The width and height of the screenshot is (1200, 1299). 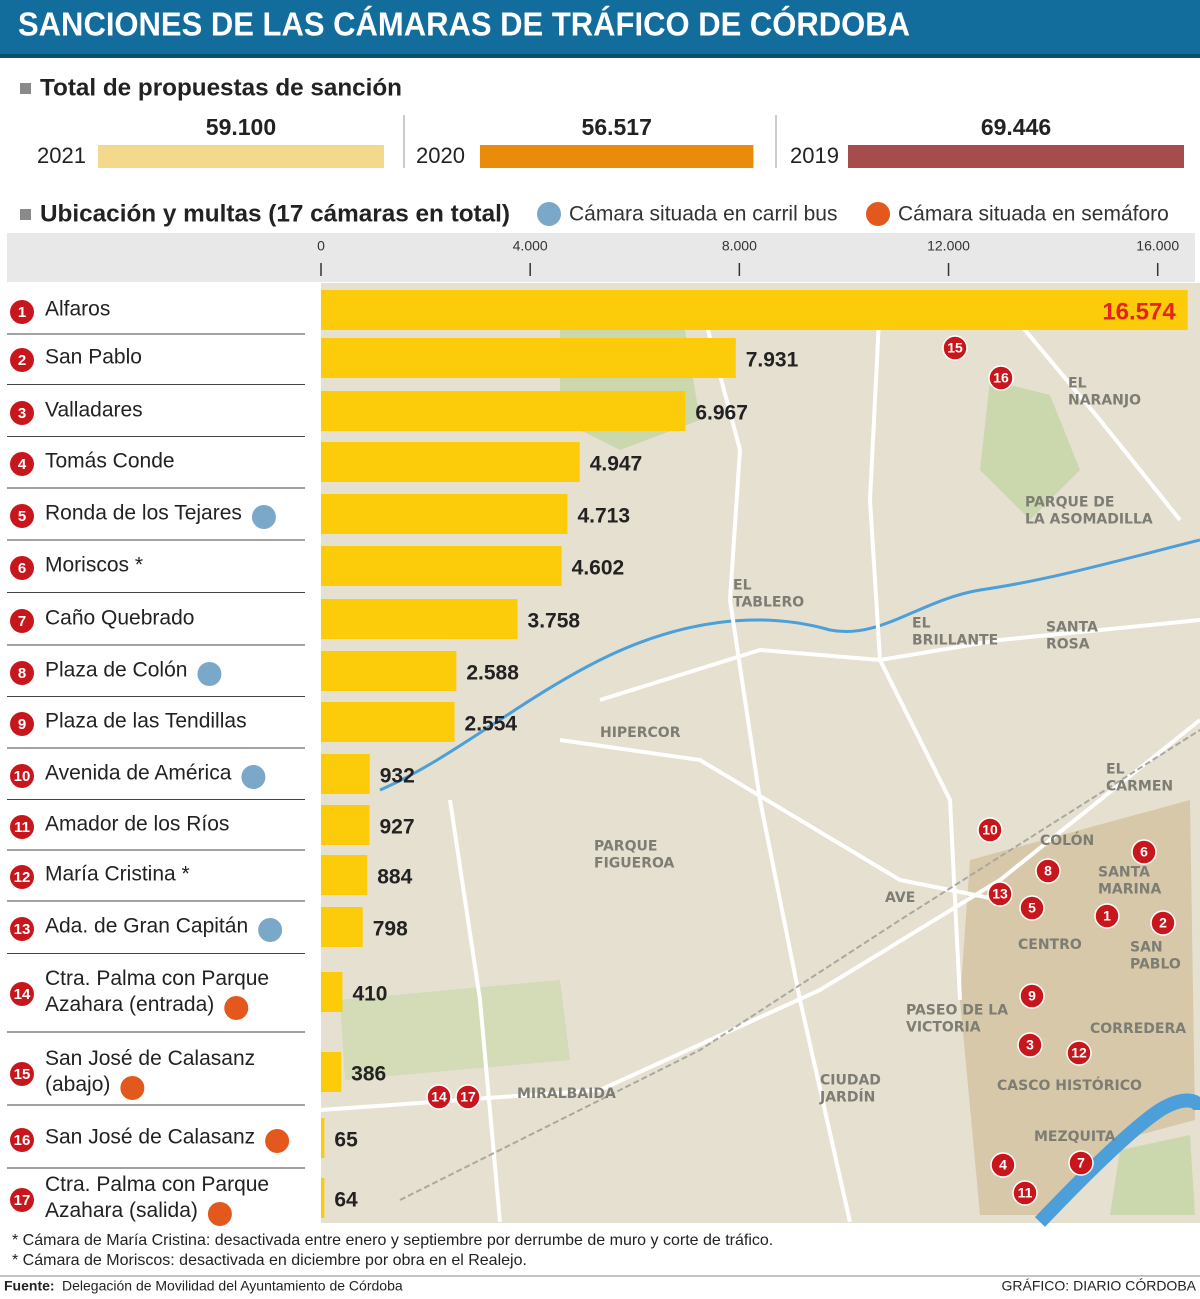 I want to click on number-label: 4, so click(x=22, y=464).